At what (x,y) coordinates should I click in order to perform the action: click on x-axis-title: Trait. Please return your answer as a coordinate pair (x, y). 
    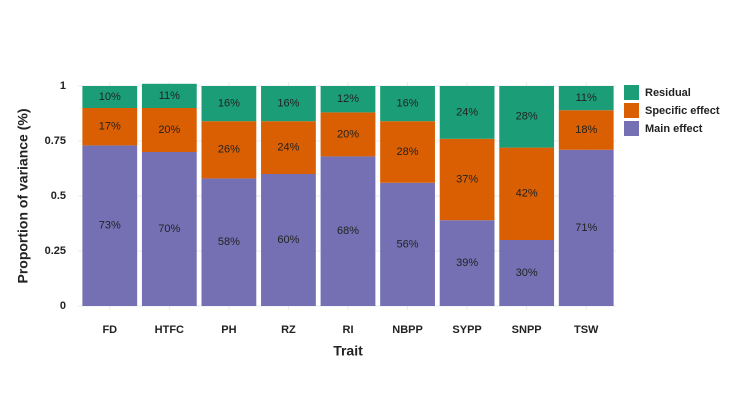
    Looking at the image, I should click on (348, 351).